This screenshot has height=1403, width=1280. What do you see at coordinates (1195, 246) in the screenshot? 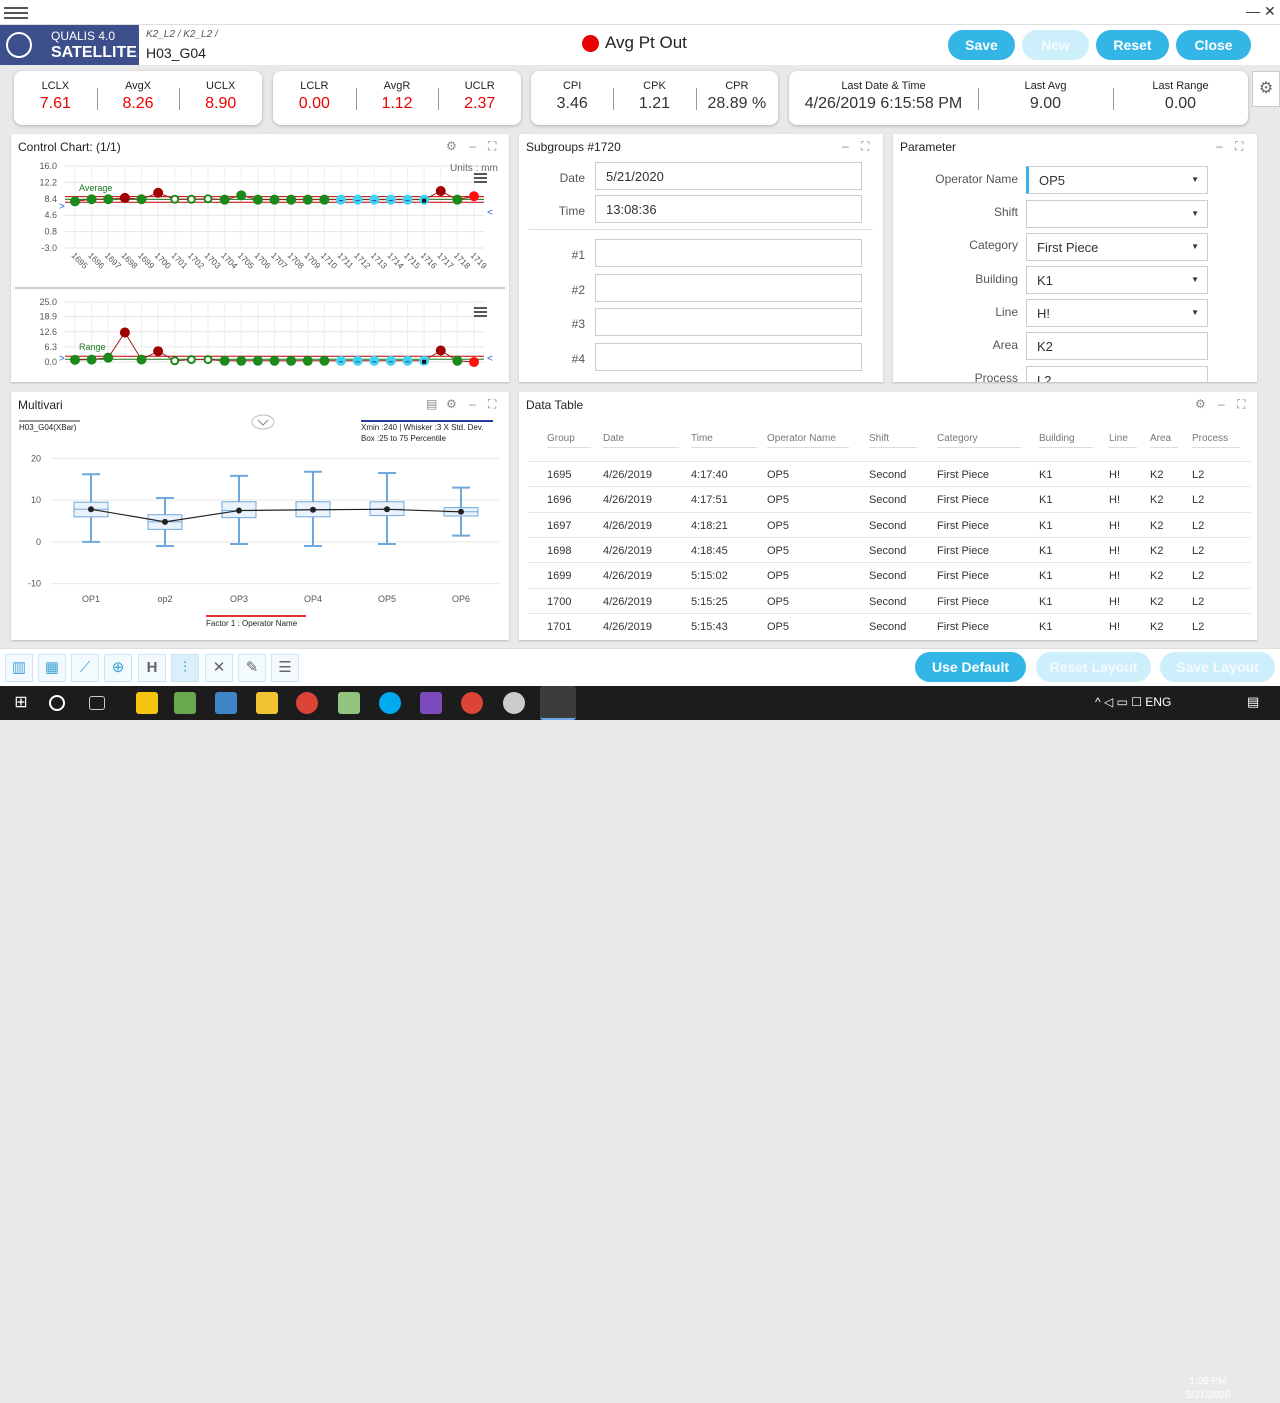
I see `chevron-down-icon: ▼` at bounding box center [1195, 246].